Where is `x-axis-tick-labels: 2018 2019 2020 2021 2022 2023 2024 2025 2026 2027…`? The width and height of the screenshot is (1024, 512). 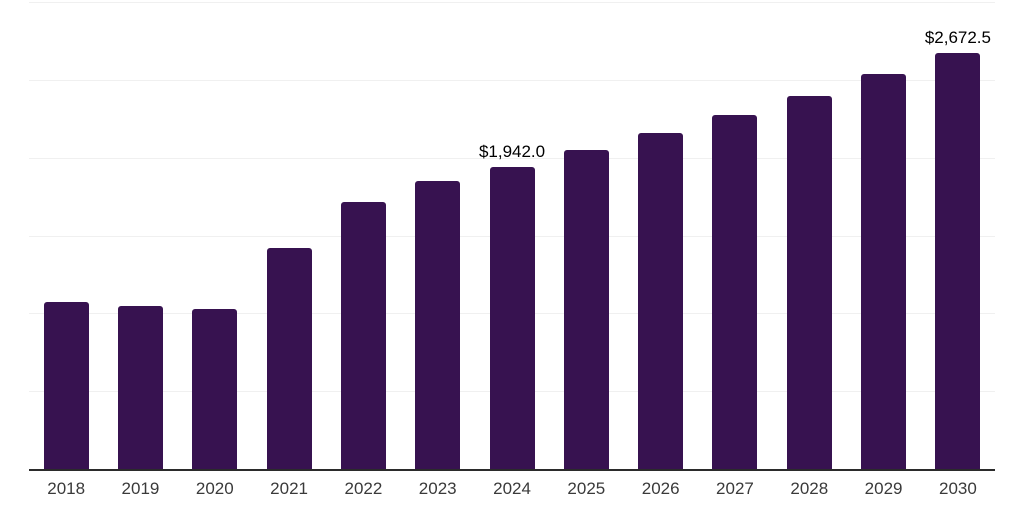 x-axis-tick-labels: 2018 2019 2020 2021 2022 2023 2024 2025 2026 2027… is located at coordinates (512, 489).